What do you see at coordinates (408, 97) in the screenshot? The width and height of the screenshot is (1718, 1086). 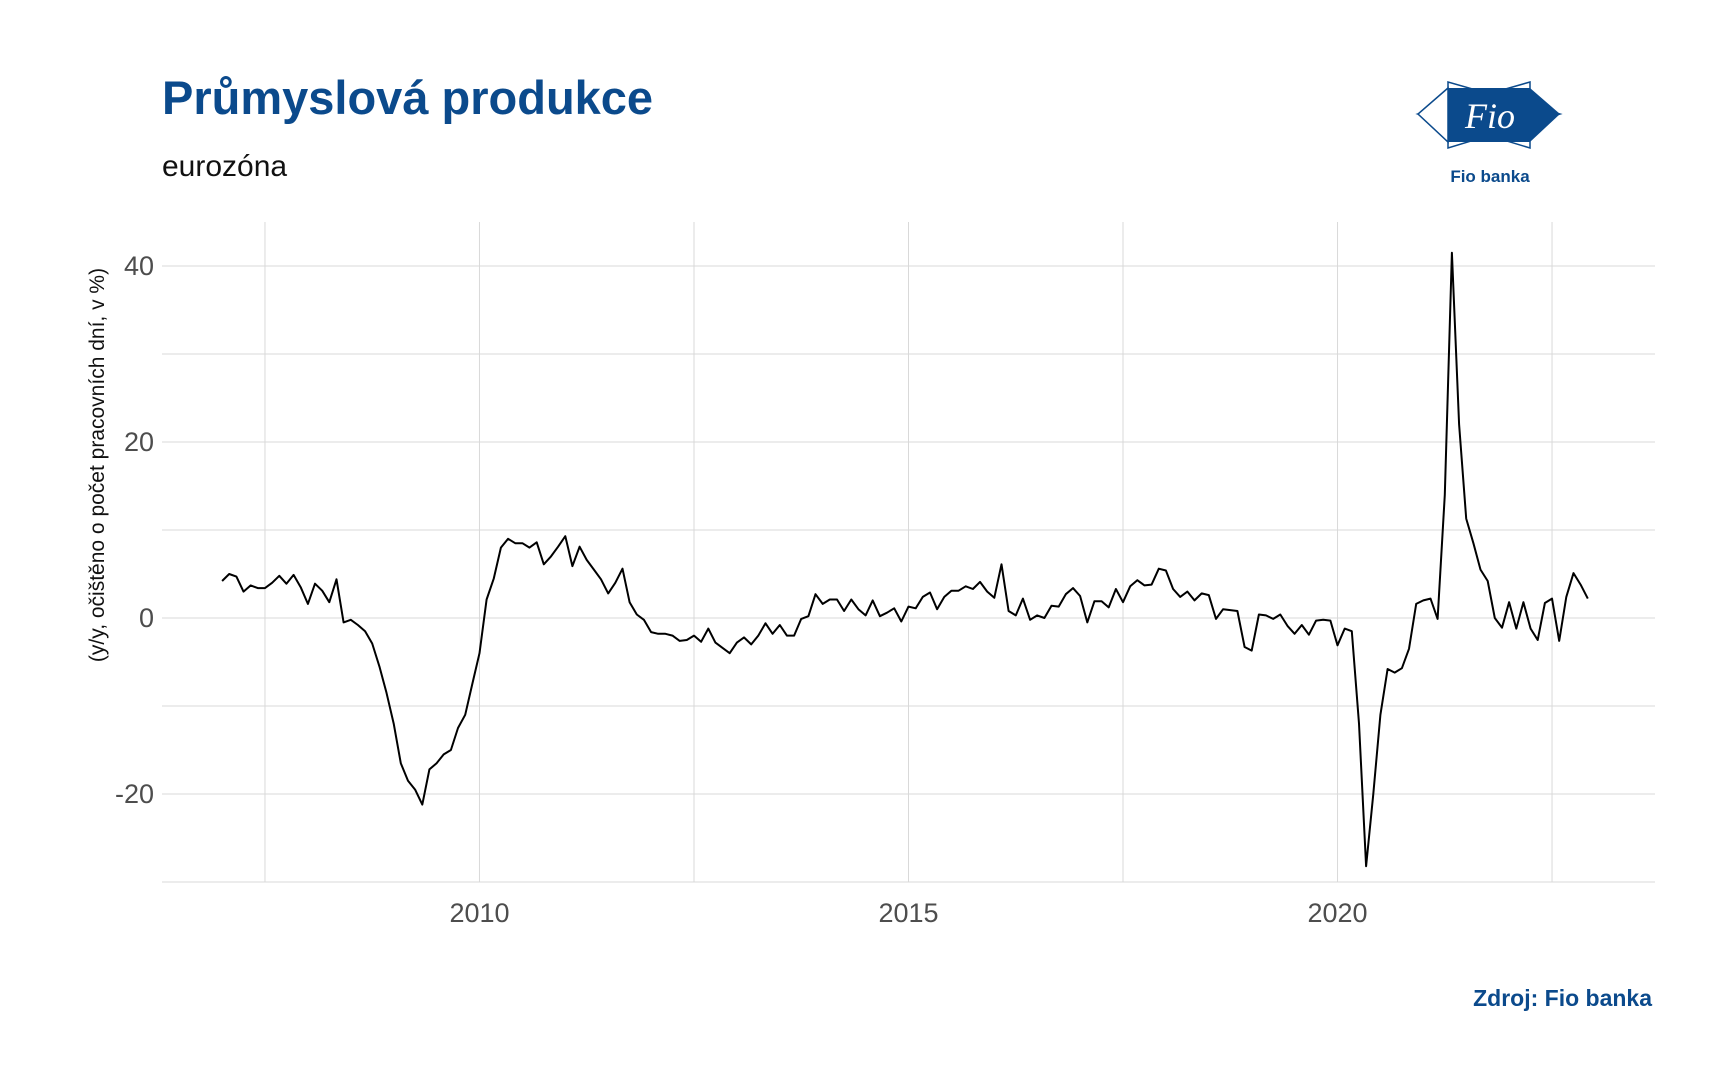 I see `chart-title: Průmyslová produkce` at bounding box center [408, 97].